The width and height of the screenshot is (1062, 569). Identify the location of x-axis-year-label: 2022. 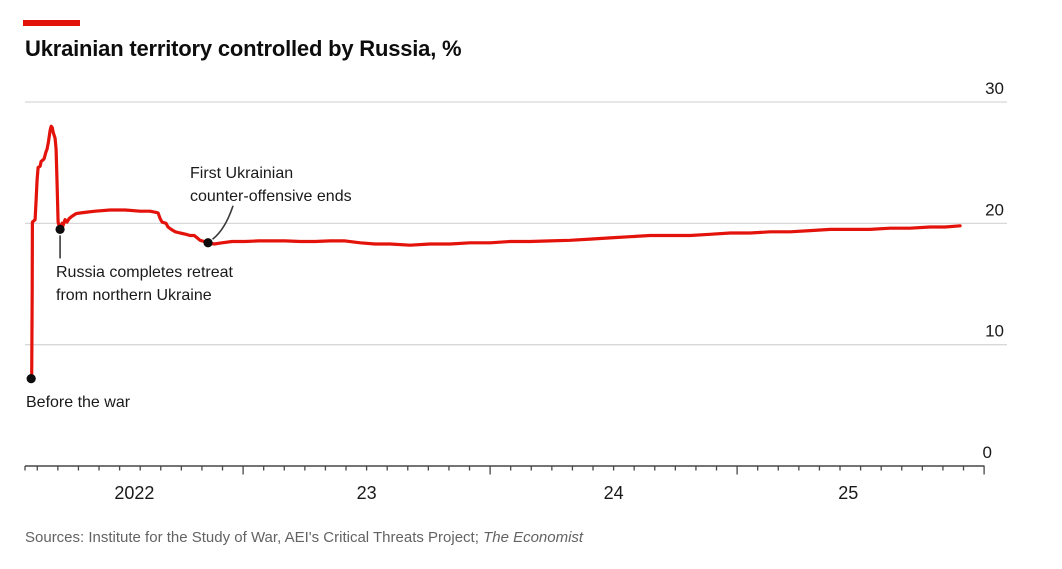
(134, 493).